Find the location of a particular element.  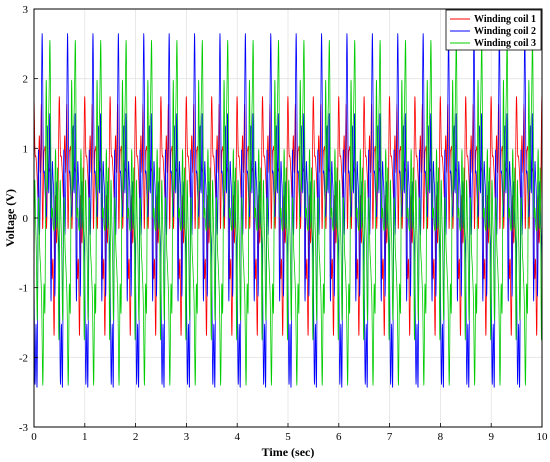

x-tick-label: 8 is located at coordinates (441, 437).